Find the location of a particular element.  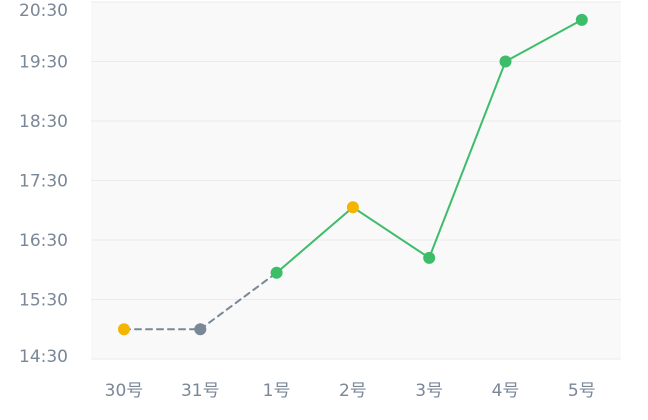

y-tick-label: 18:30 is located at coordinates (43, 122).